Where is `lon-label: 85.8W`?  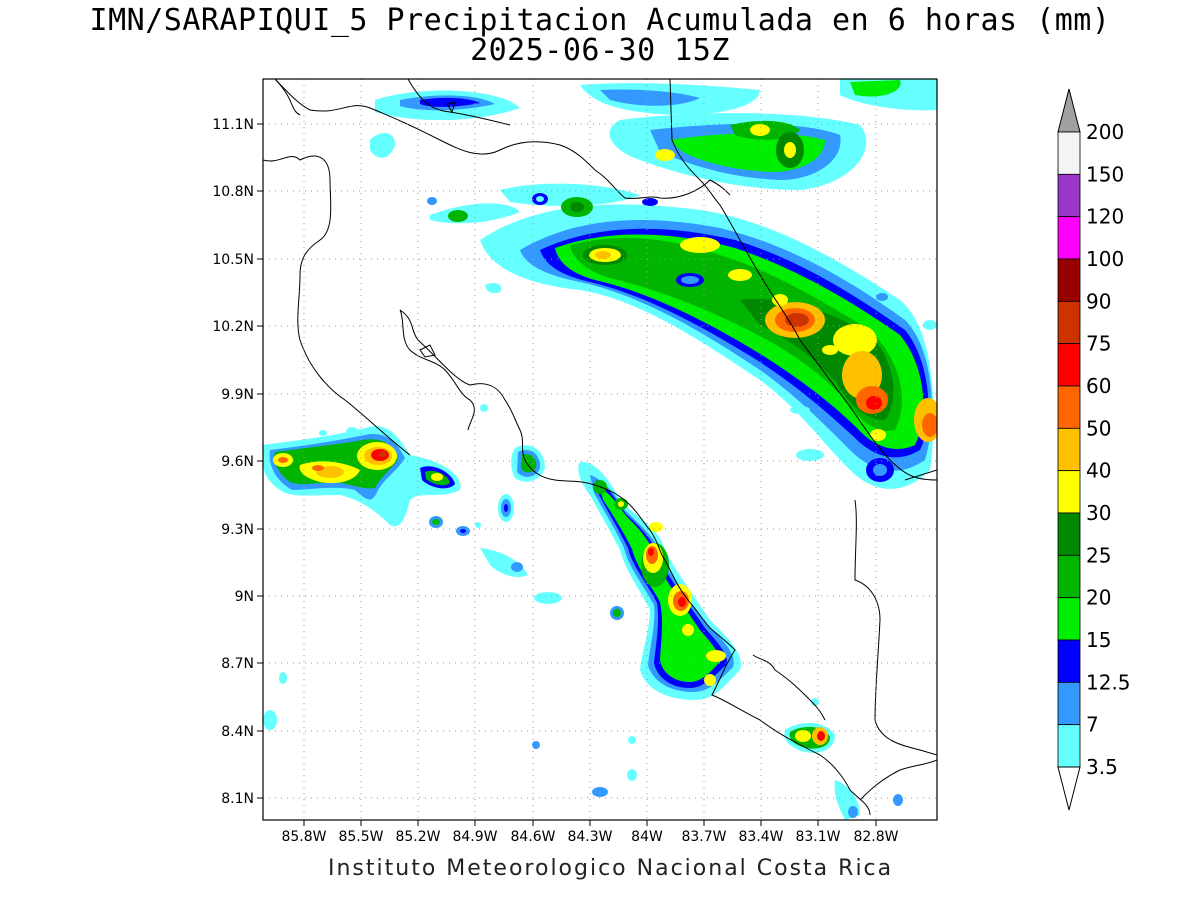 lon-label: 85.8W is located at coordinates (303, 837).